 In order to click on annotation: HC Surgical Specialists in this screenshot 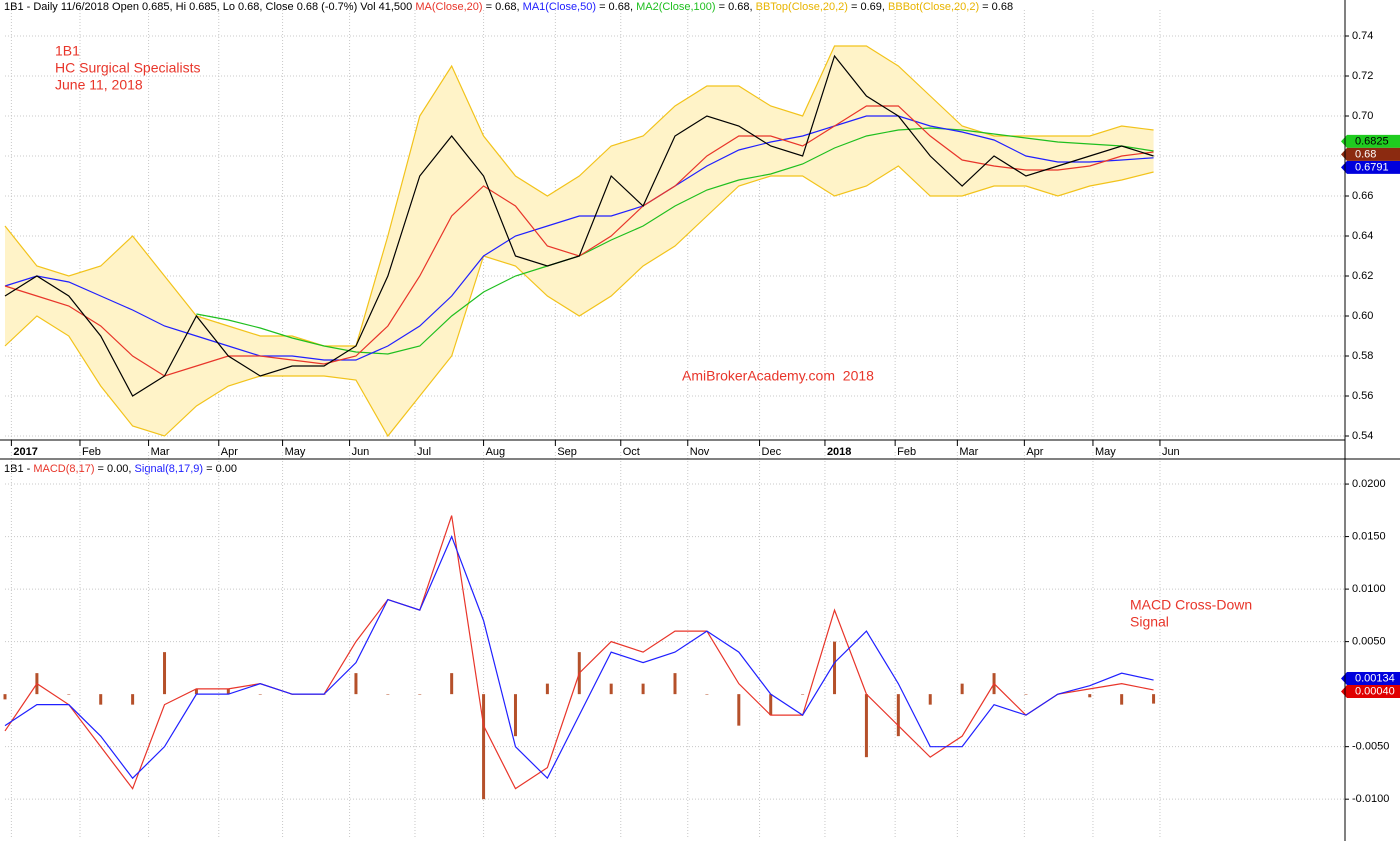, I will do `click(128, 68)`.